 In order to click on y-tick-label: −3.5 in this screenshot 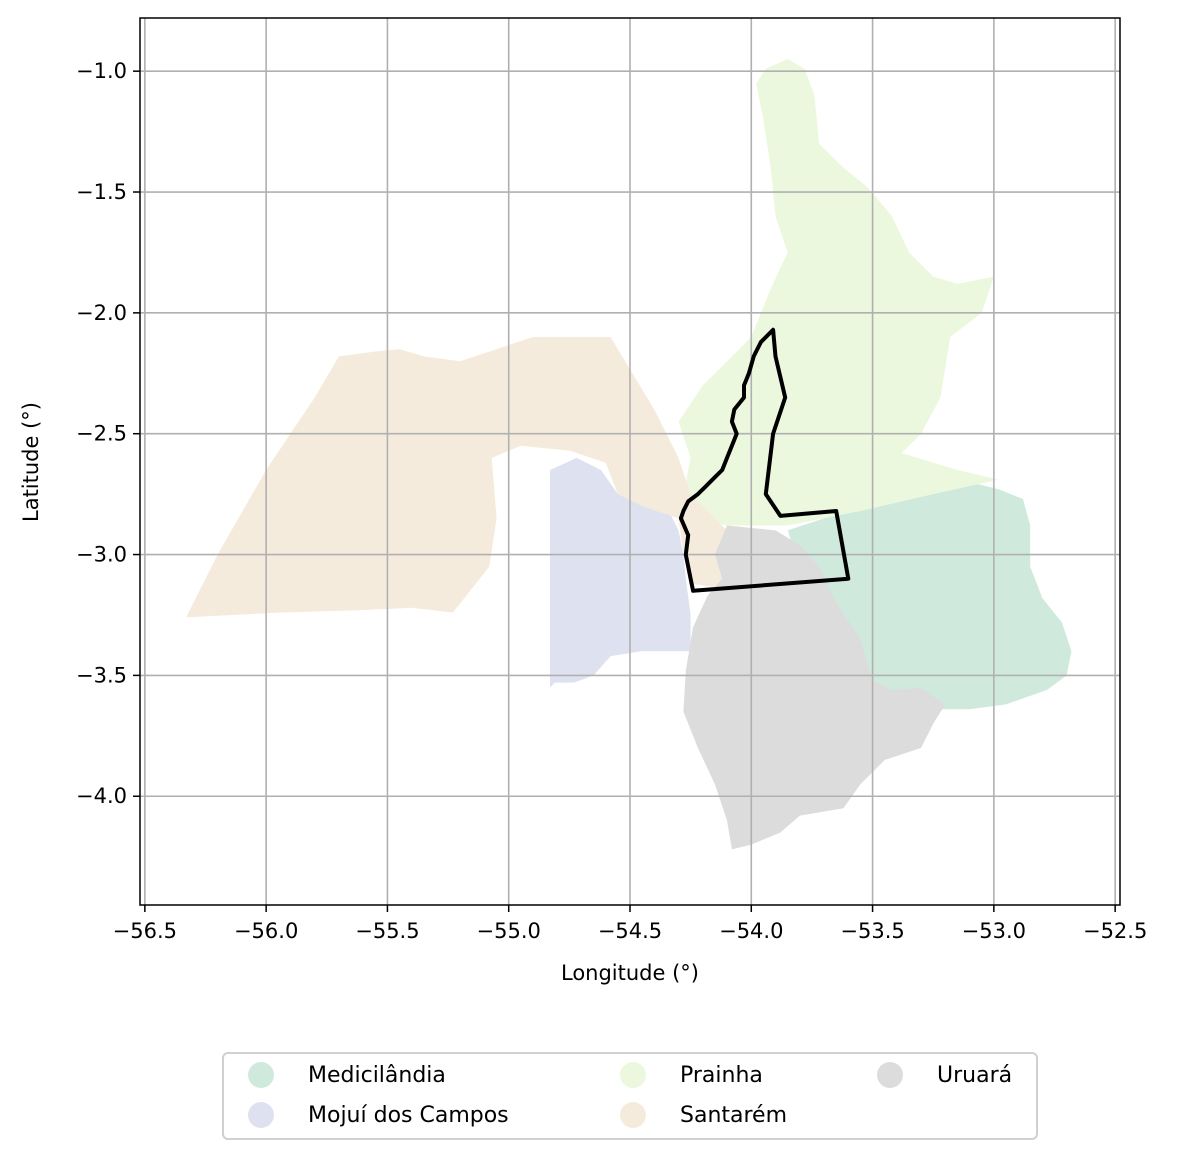, I will do `click(101, 675)`.